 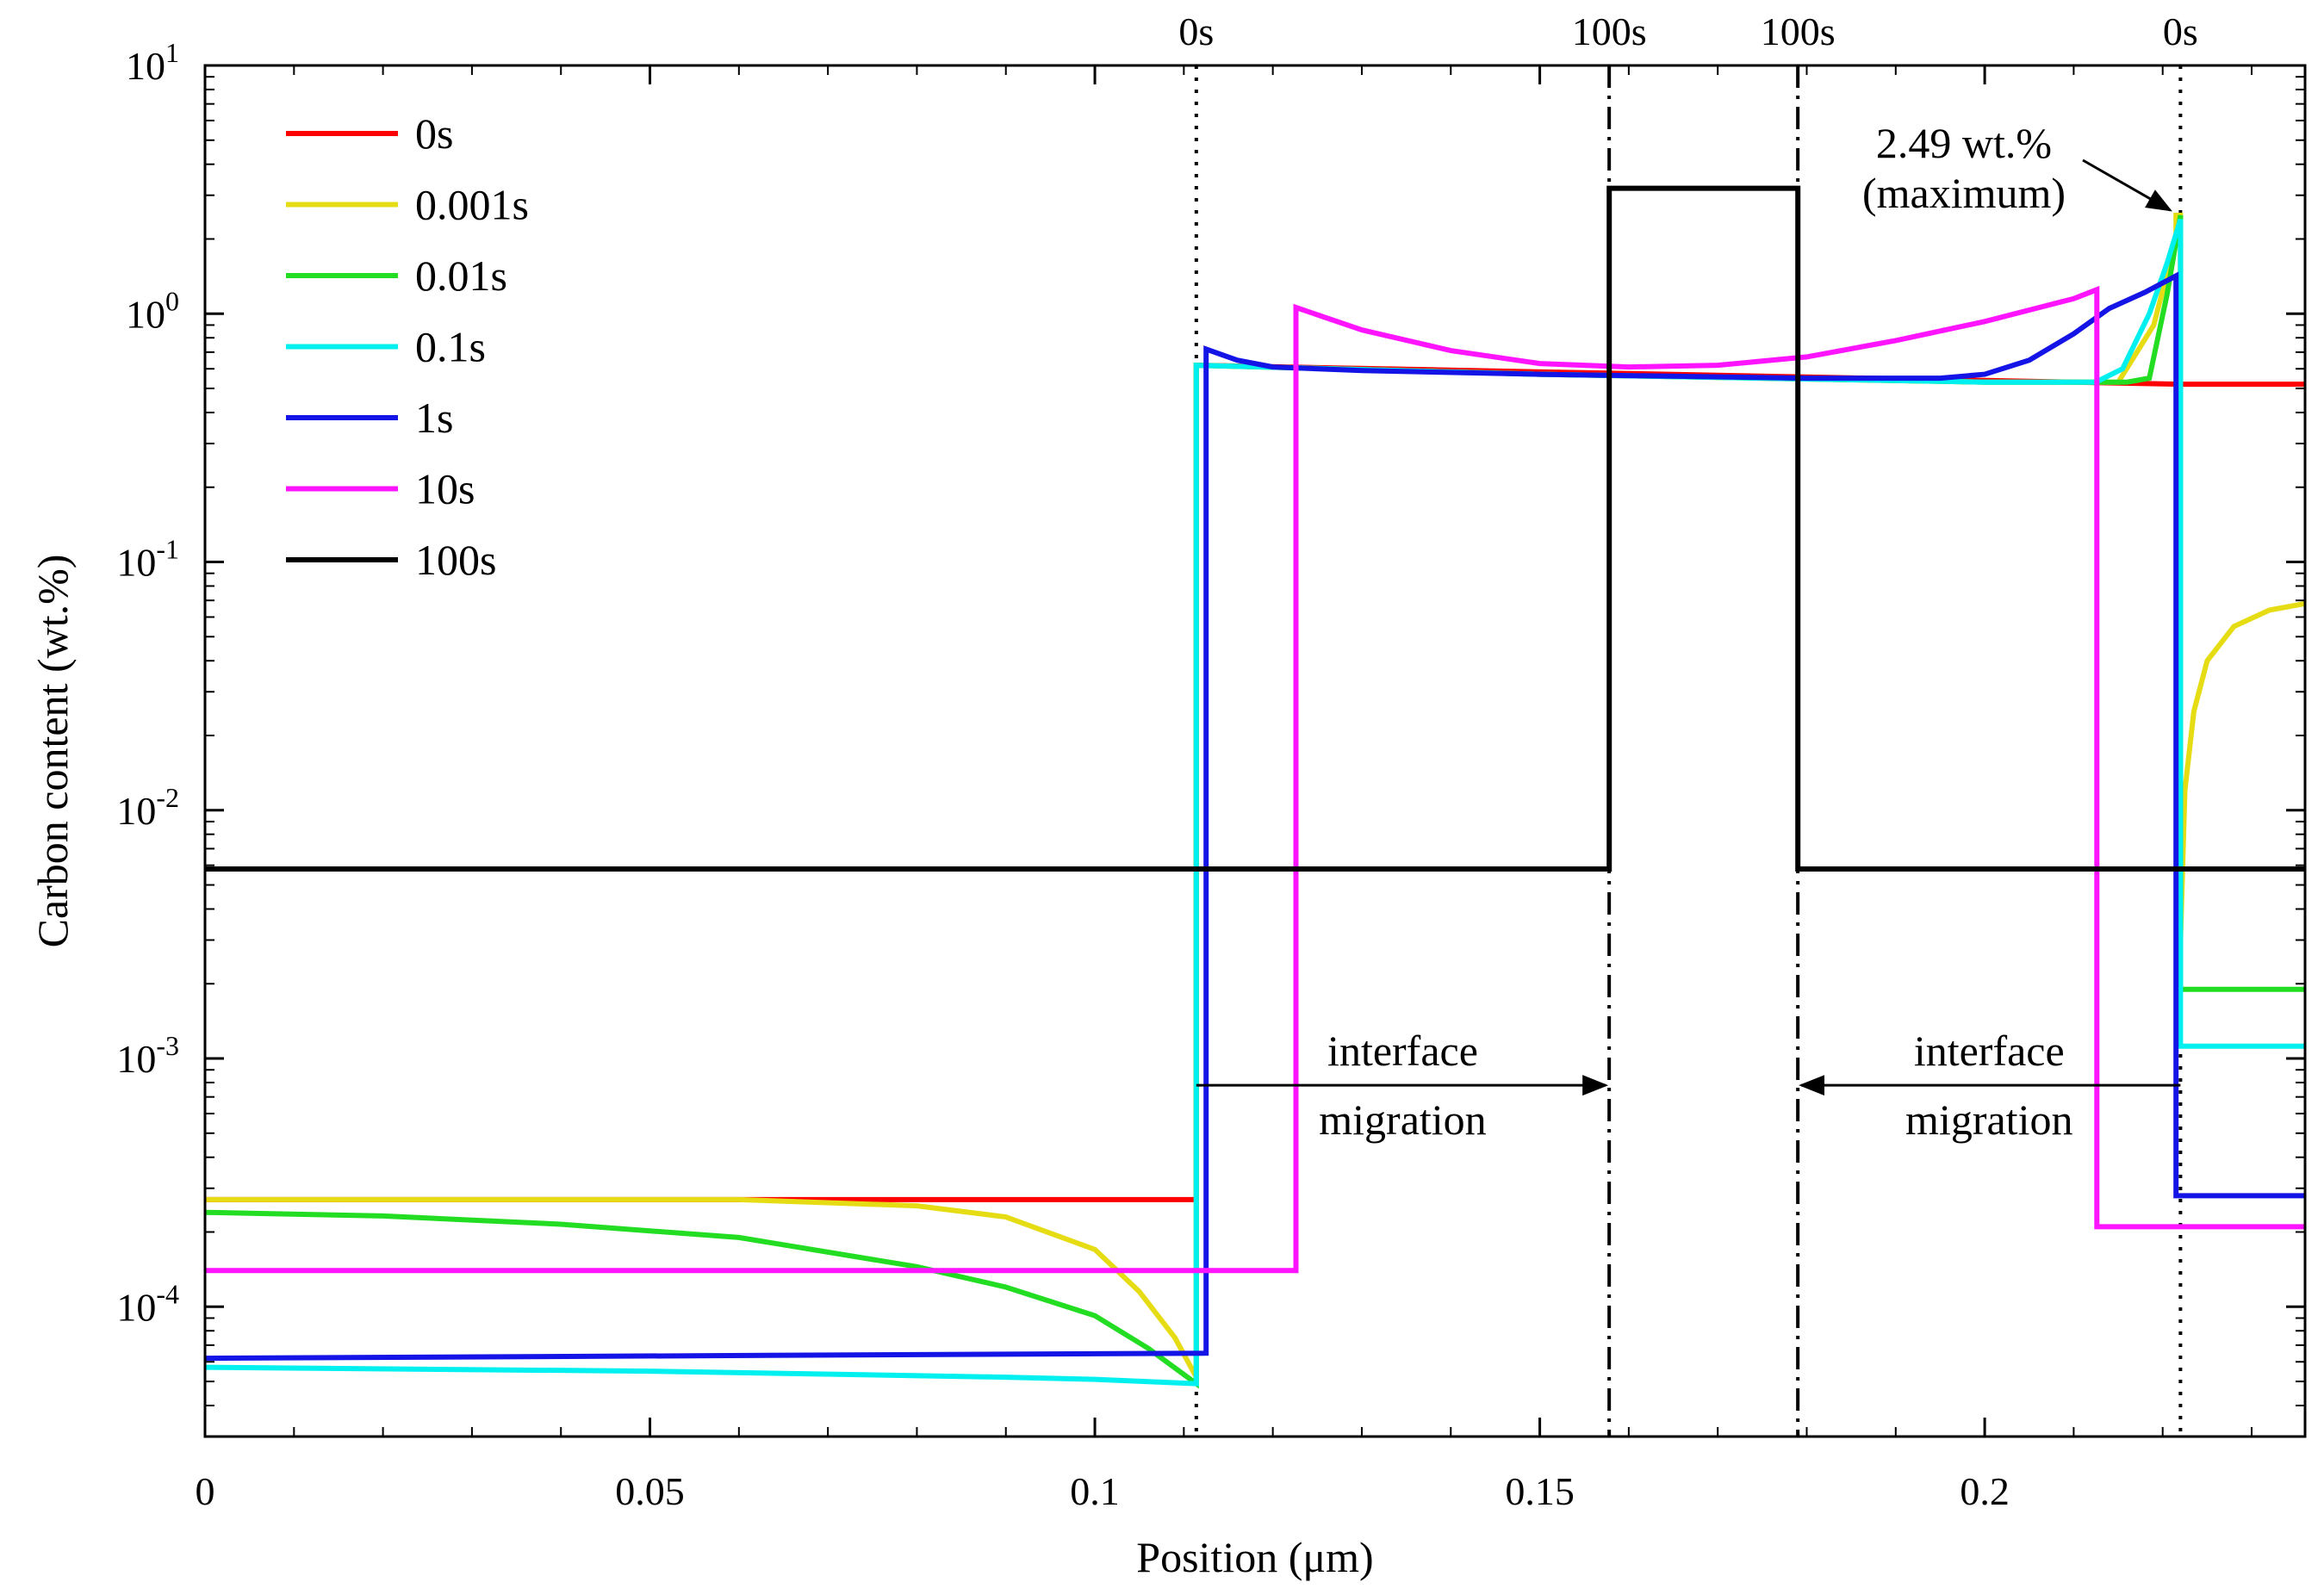 I want to click on mig-left-text-2: migration, so click(x=1402, y=1119).